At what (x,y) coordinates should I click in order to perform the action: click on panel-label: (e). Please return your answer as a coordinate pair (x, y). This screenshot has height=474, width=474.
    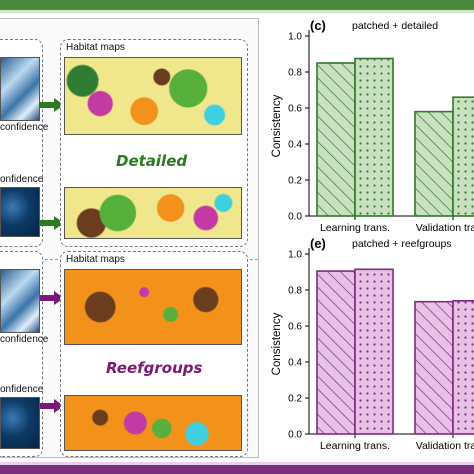
    Looking at the image, I should click on (318, 243).